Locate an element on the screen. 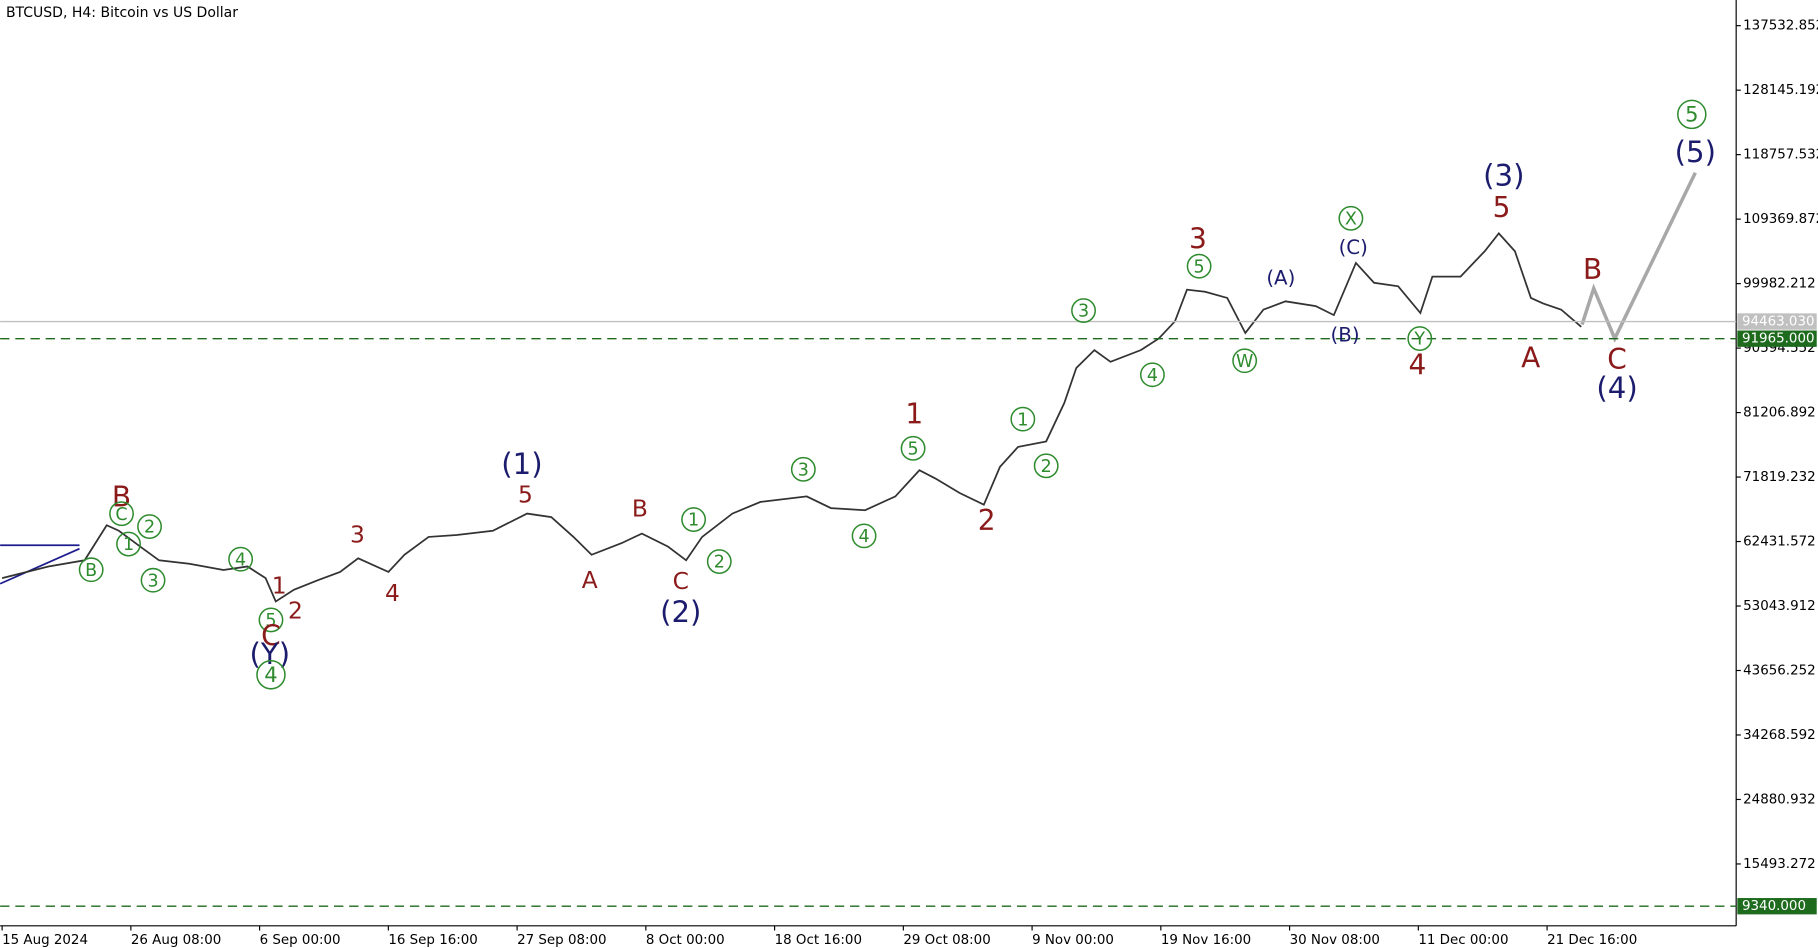 Image resolution: width=1818 pixels, height=948 pixels. wave-label: (A) is located at coordinates (1280, 278).